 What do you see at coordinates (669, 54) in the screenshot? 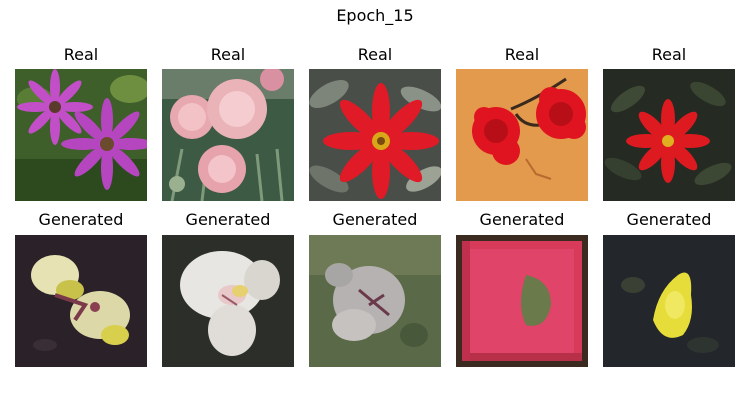
I see `real-label-5: Real` at bounding box center [669, 54].